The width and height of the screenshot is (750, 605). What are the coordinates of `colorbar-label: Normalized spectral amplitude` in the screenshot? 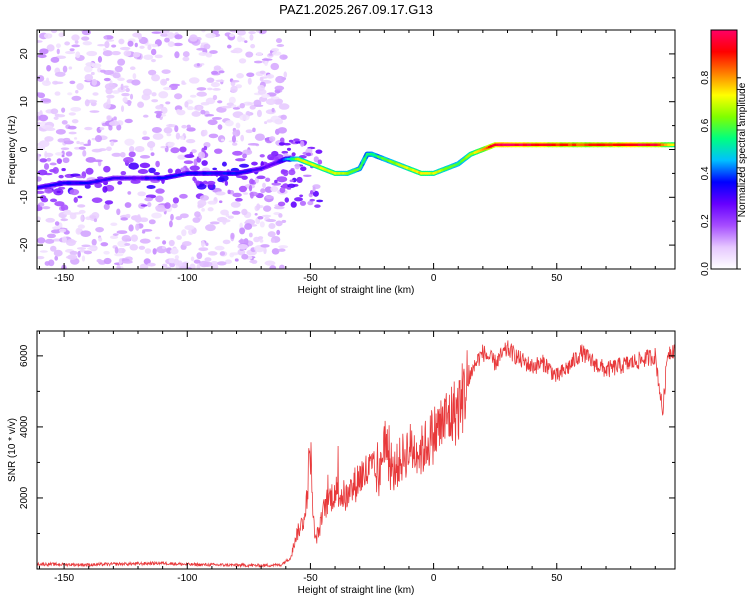 It's located at (742, 149).